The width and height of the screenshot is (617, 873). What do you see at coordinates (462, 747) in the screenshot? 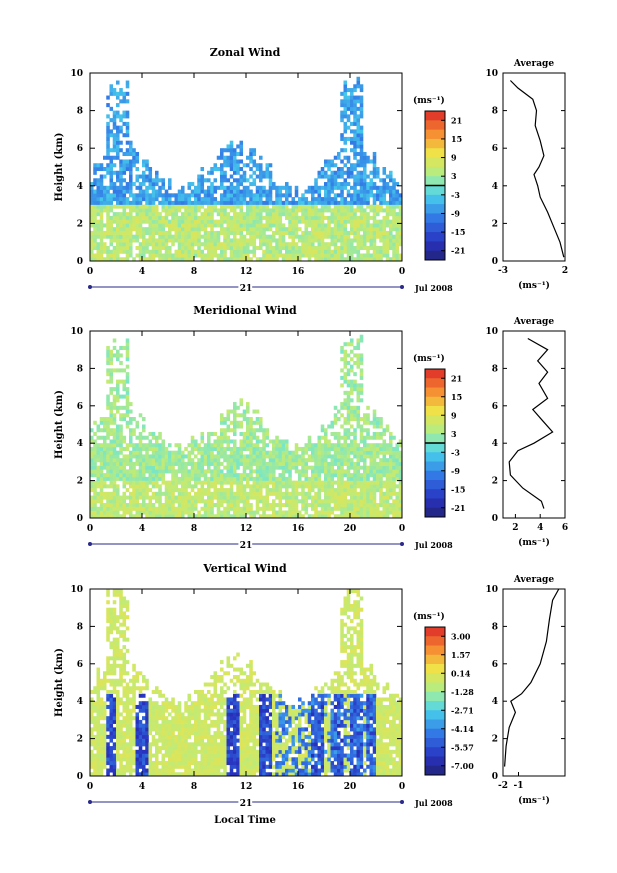
I see `colorbar-tick-label: -5.57` at bounding box center [462, 747].